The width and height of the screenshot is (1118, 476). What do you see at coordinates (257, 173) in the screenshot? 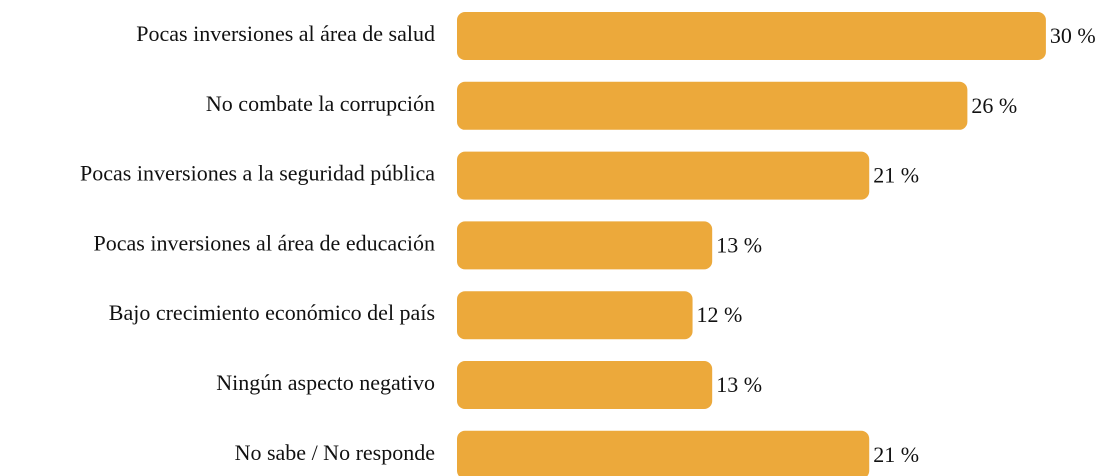
I see `category-label: Pocas inversiones a la seguridad pública` at bounding box center [257, 173].